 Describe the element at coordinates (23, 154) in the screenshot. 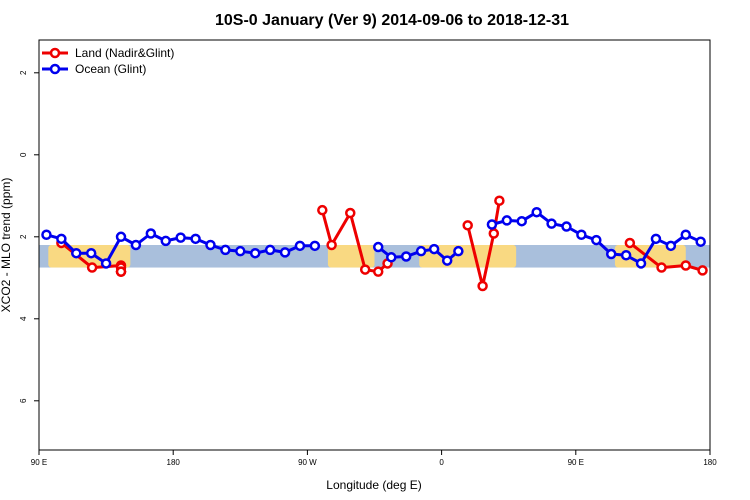

I see `y-tick-label: 0` at that location.